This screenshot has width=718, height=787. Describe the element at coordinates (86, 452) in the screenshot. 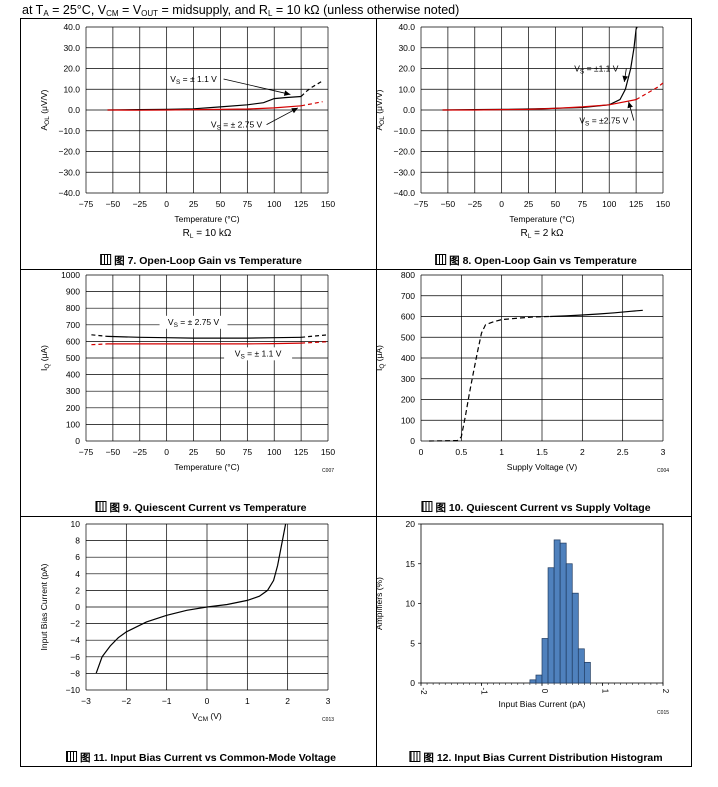

I see `xtick-label: −75` at that location.